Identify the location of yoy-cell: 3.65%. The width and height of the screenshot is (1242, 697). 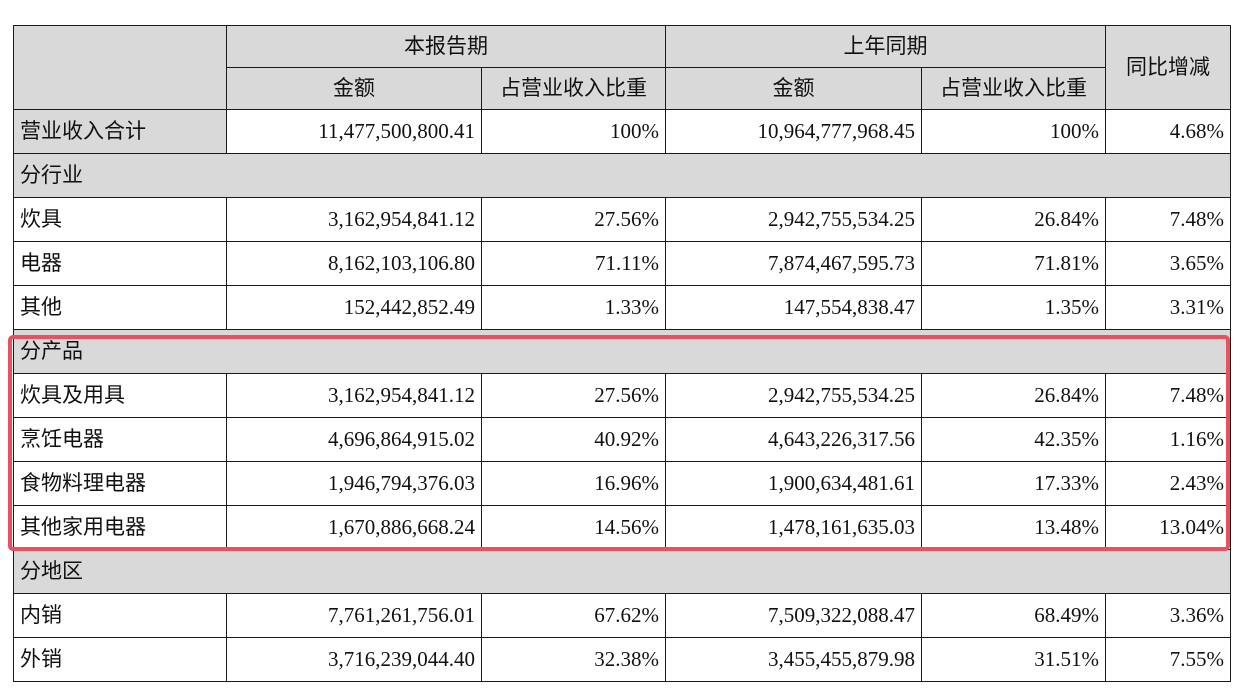
(1168, 263).